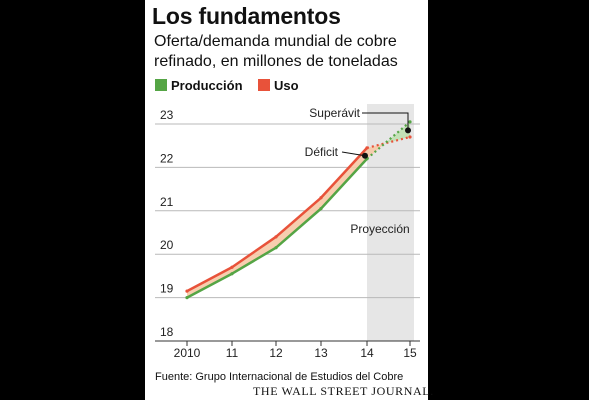 This screenshot has width=589, height=400. What do you see at coordinates (232, 353) in the screenshot?
I see `x-tick-label: 11` at bounding box center [232, 353].